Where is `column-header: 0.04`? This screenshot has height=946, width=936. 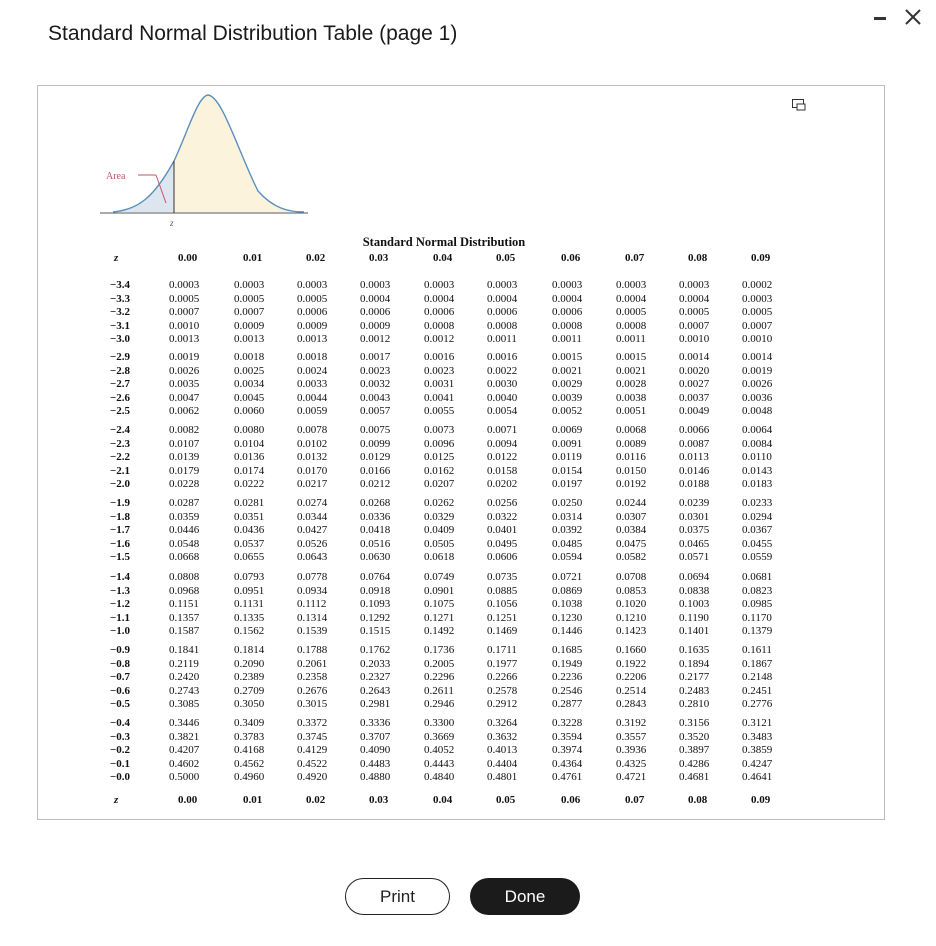 column-header: 0.04 is located at coordinates (443, 258).